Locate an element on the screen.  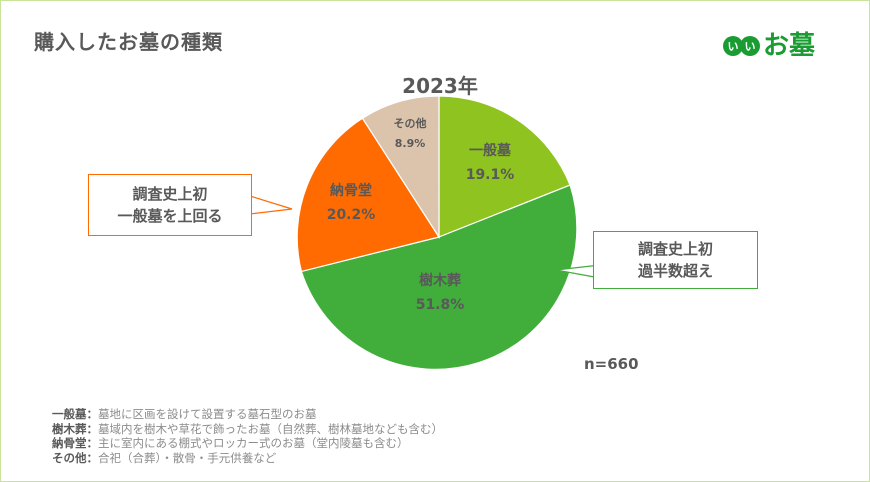
sample-size: n=660 is located at coordinates (611, 364).